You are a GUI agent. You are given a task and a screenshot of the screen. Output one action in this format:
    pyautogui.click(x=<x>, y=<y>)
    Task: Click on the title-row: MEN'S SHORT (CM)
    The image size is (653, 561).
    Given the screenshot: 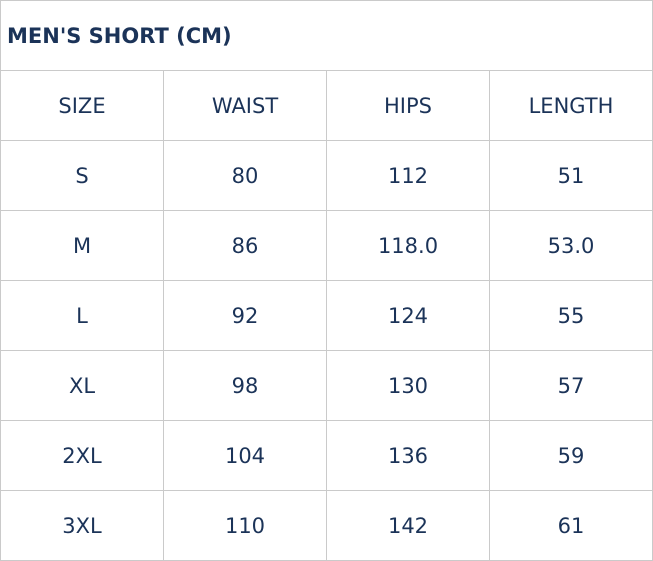 What is the action you would take?
    pyautogui.click(x=326, y=35)
    